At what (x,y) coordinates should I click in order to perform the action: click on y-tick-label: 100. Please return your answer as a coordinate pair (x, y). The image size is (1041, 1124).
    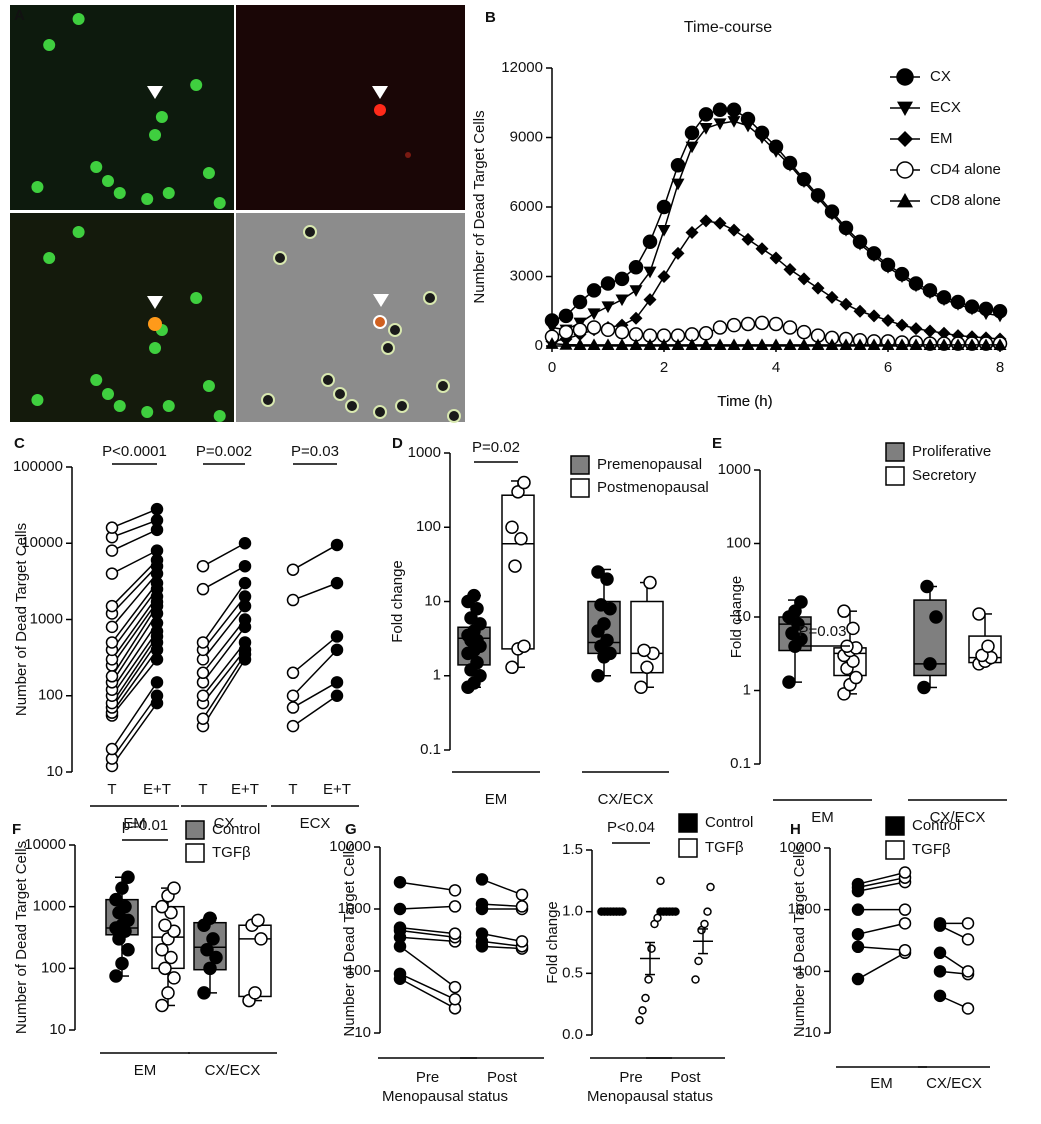
    Looking at the image, I should click on (358, 970).